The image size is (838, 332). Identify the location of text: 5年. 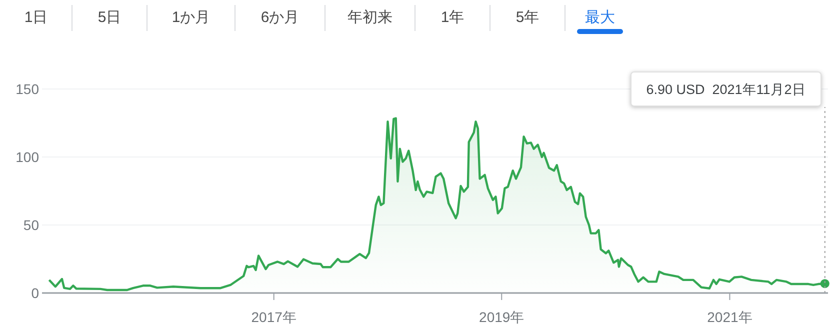
(528, 17).